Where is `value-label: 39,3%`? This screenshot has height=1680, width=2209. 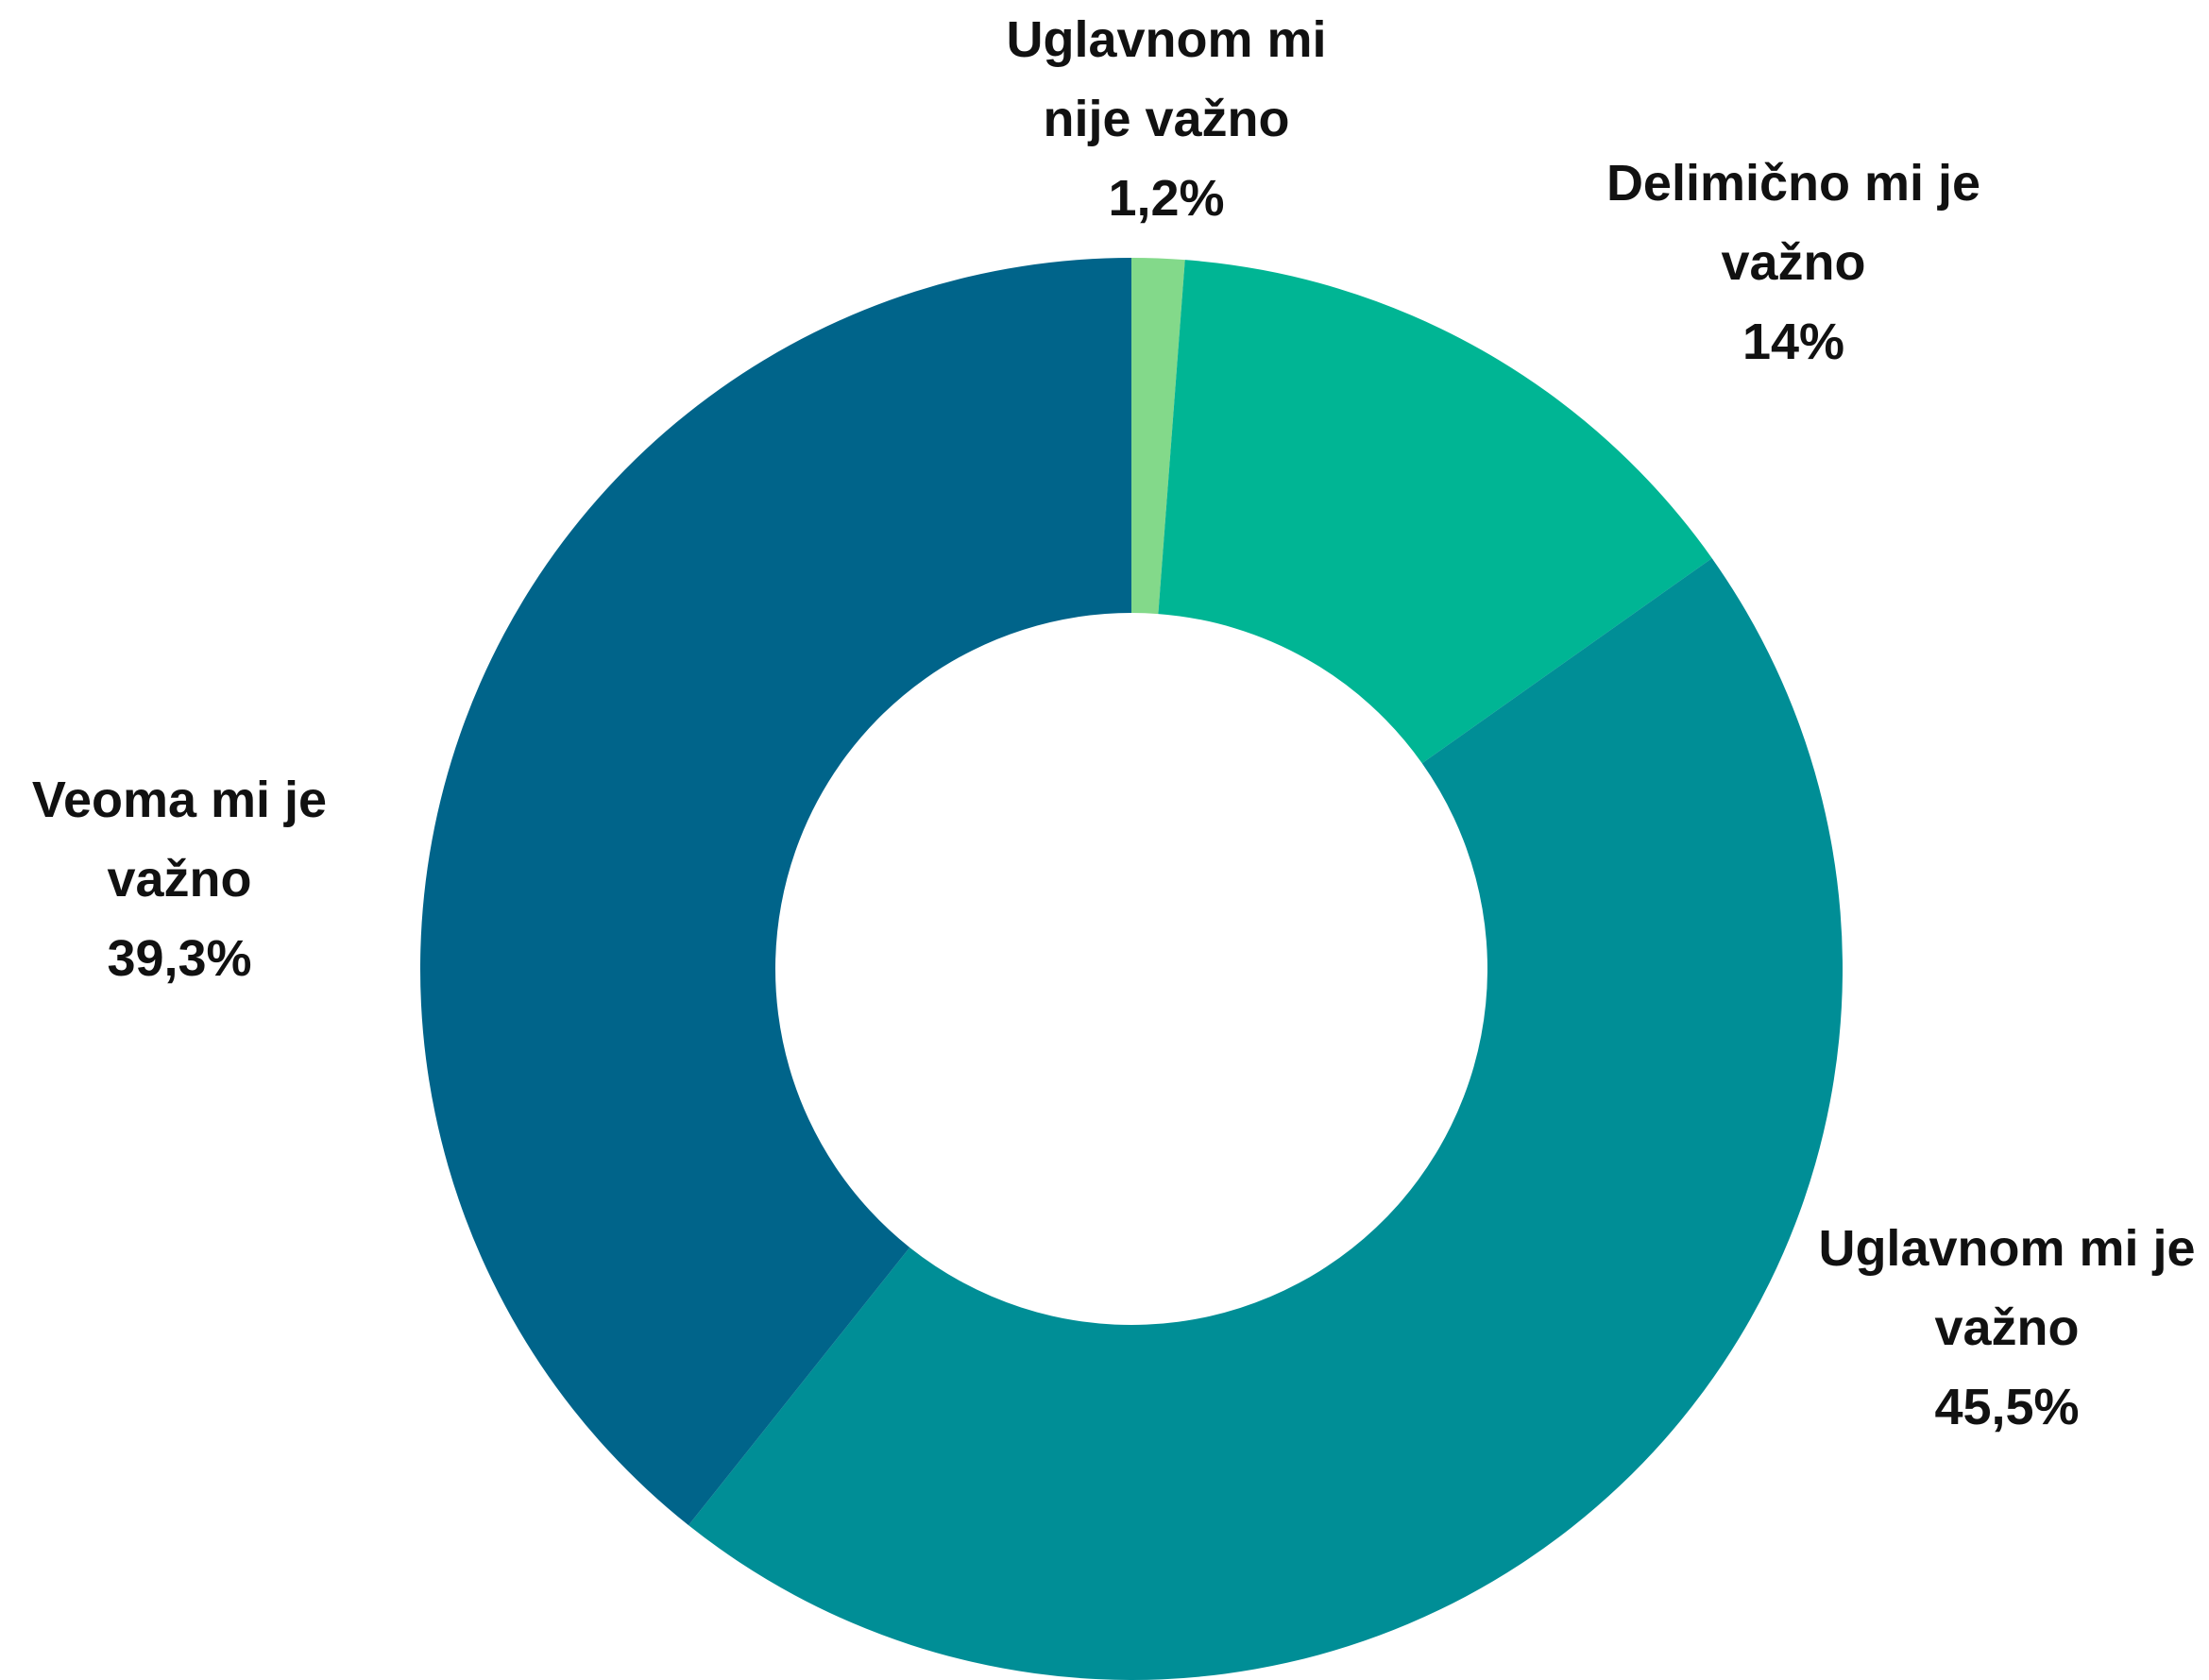 value-label: 39,3% is located at coordinates (179, 958).